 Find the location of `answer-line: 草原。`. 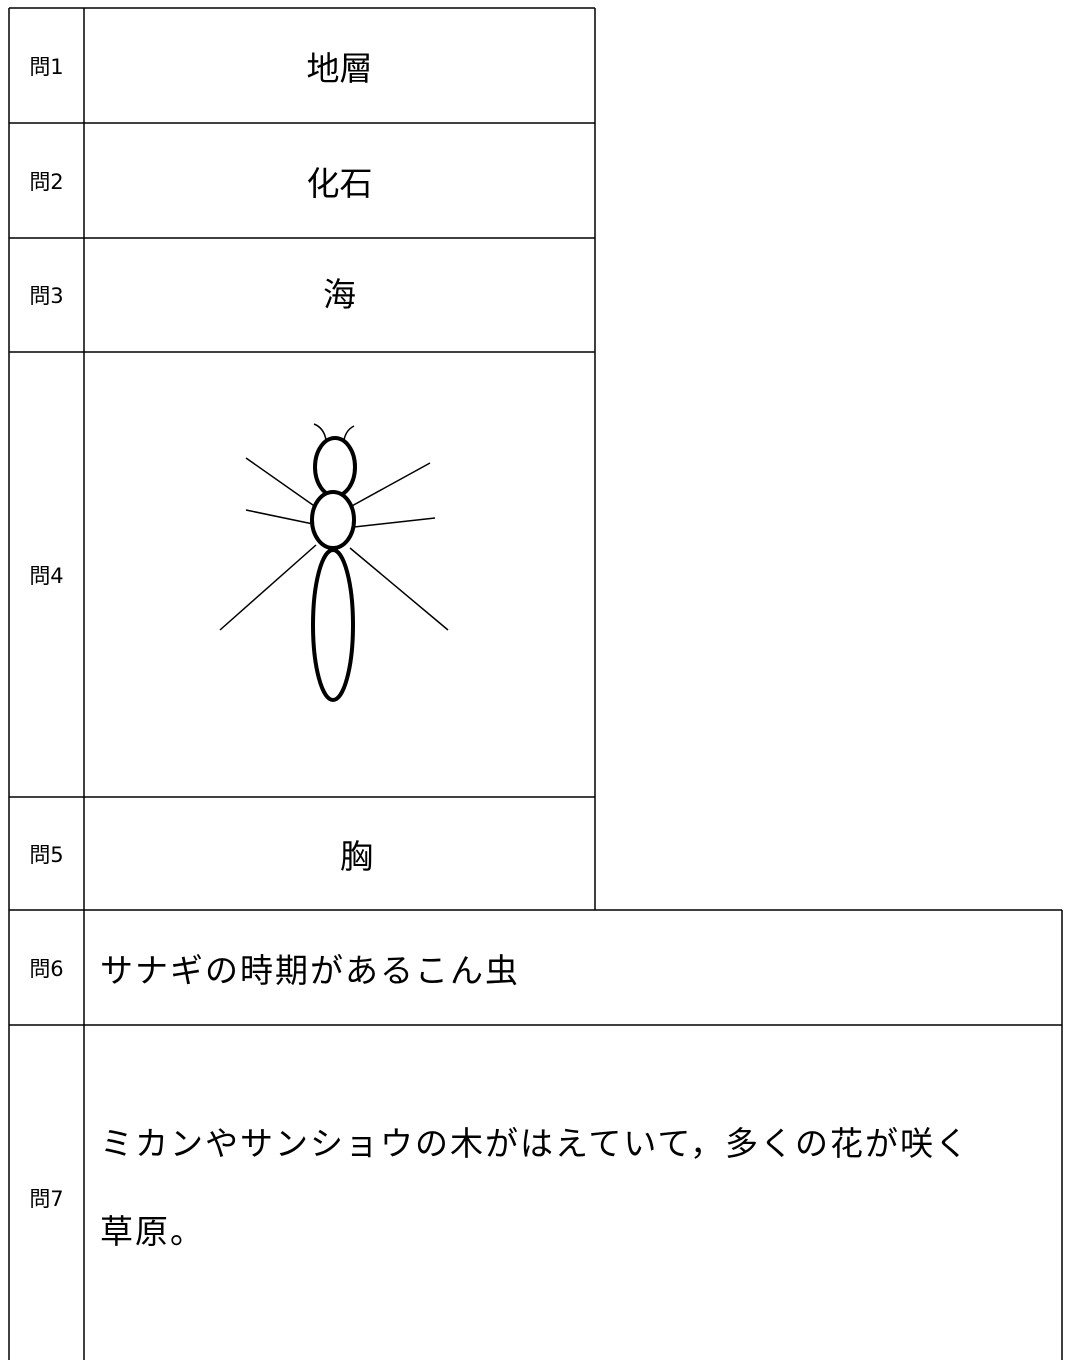

answer-line: 草原。 is located at coordinates (152, 1231).